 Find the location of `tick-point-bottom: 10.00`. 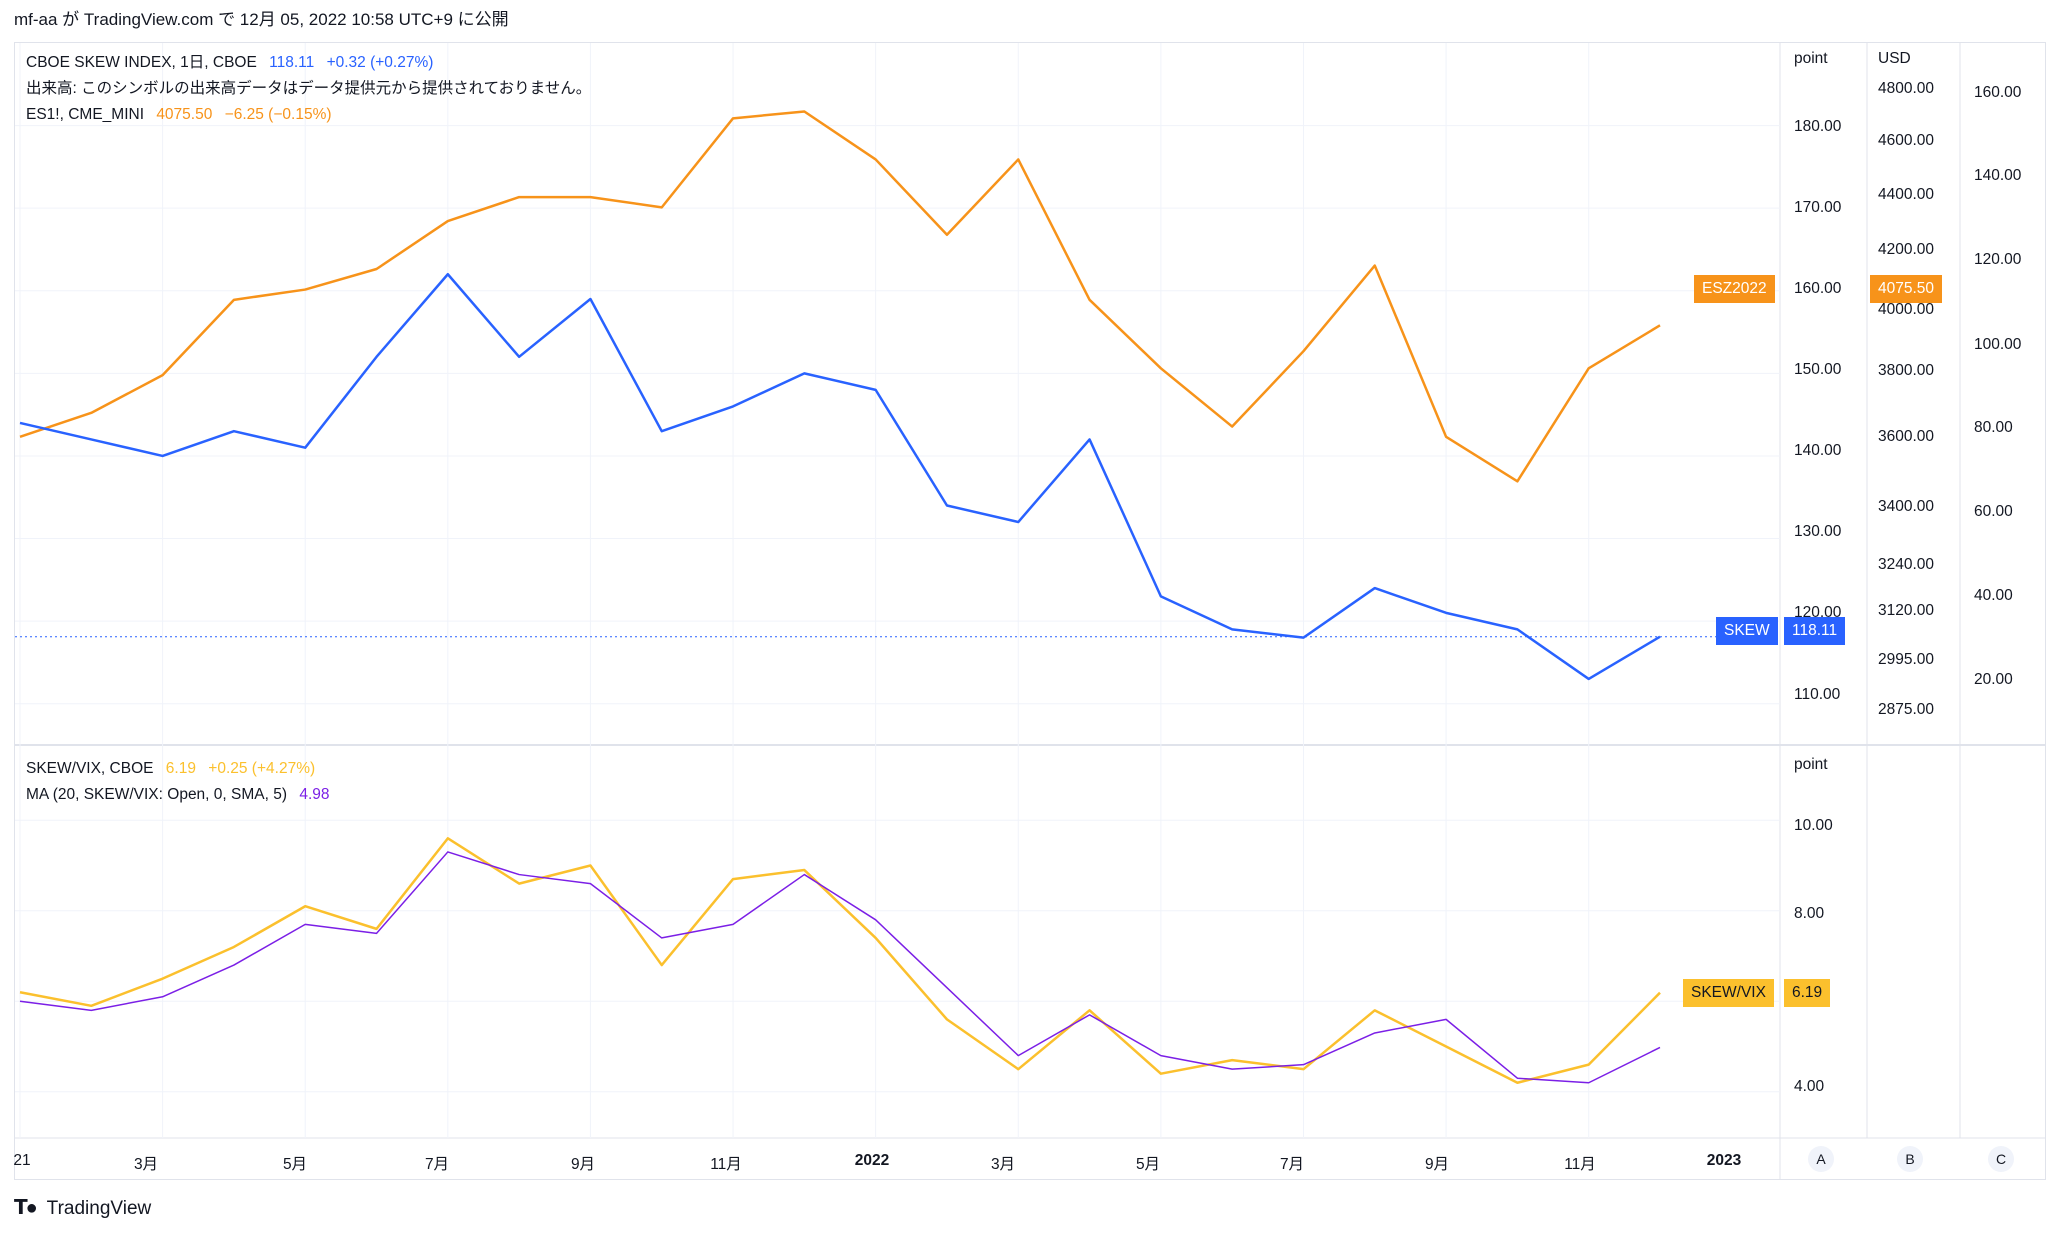

tick-point-bottom: 10.00 is located at coordinates (1813, 825).